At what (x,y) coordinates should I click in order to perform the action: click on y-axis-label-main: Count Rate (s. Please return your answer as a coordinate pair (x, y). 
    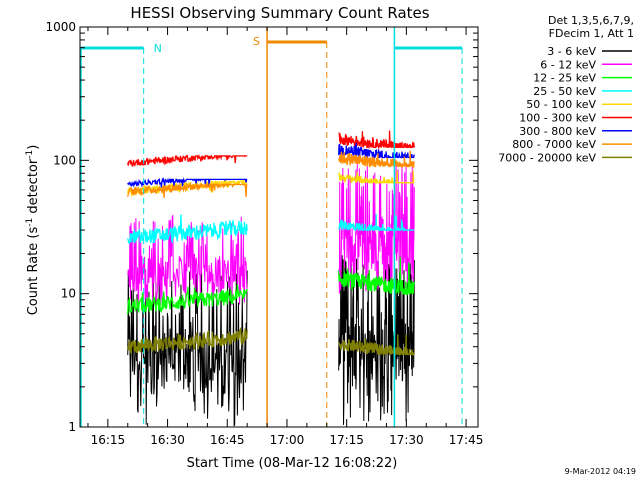
    Looking at the image, I should click on (33, 271).